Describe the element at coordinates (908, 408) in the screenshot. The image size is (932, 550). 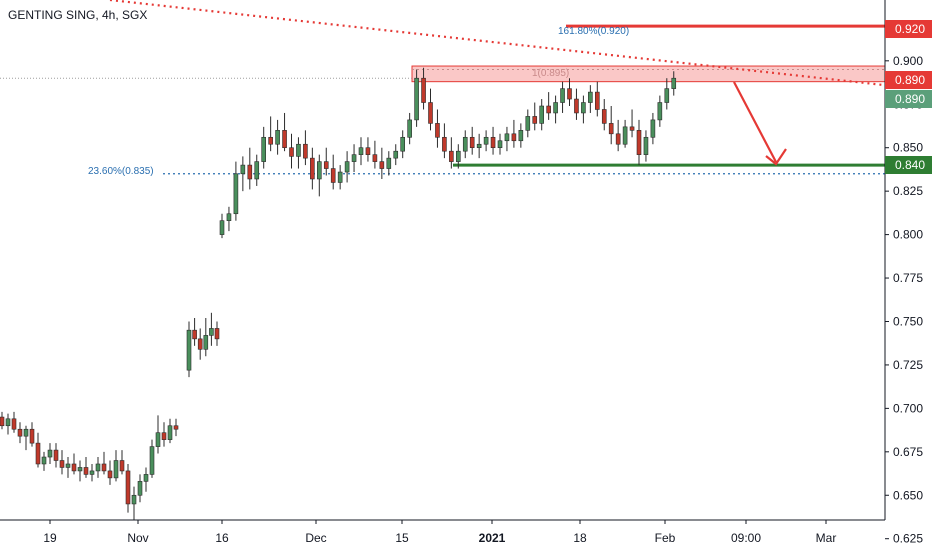
I see `y-tick-label: 0.700` at that location.